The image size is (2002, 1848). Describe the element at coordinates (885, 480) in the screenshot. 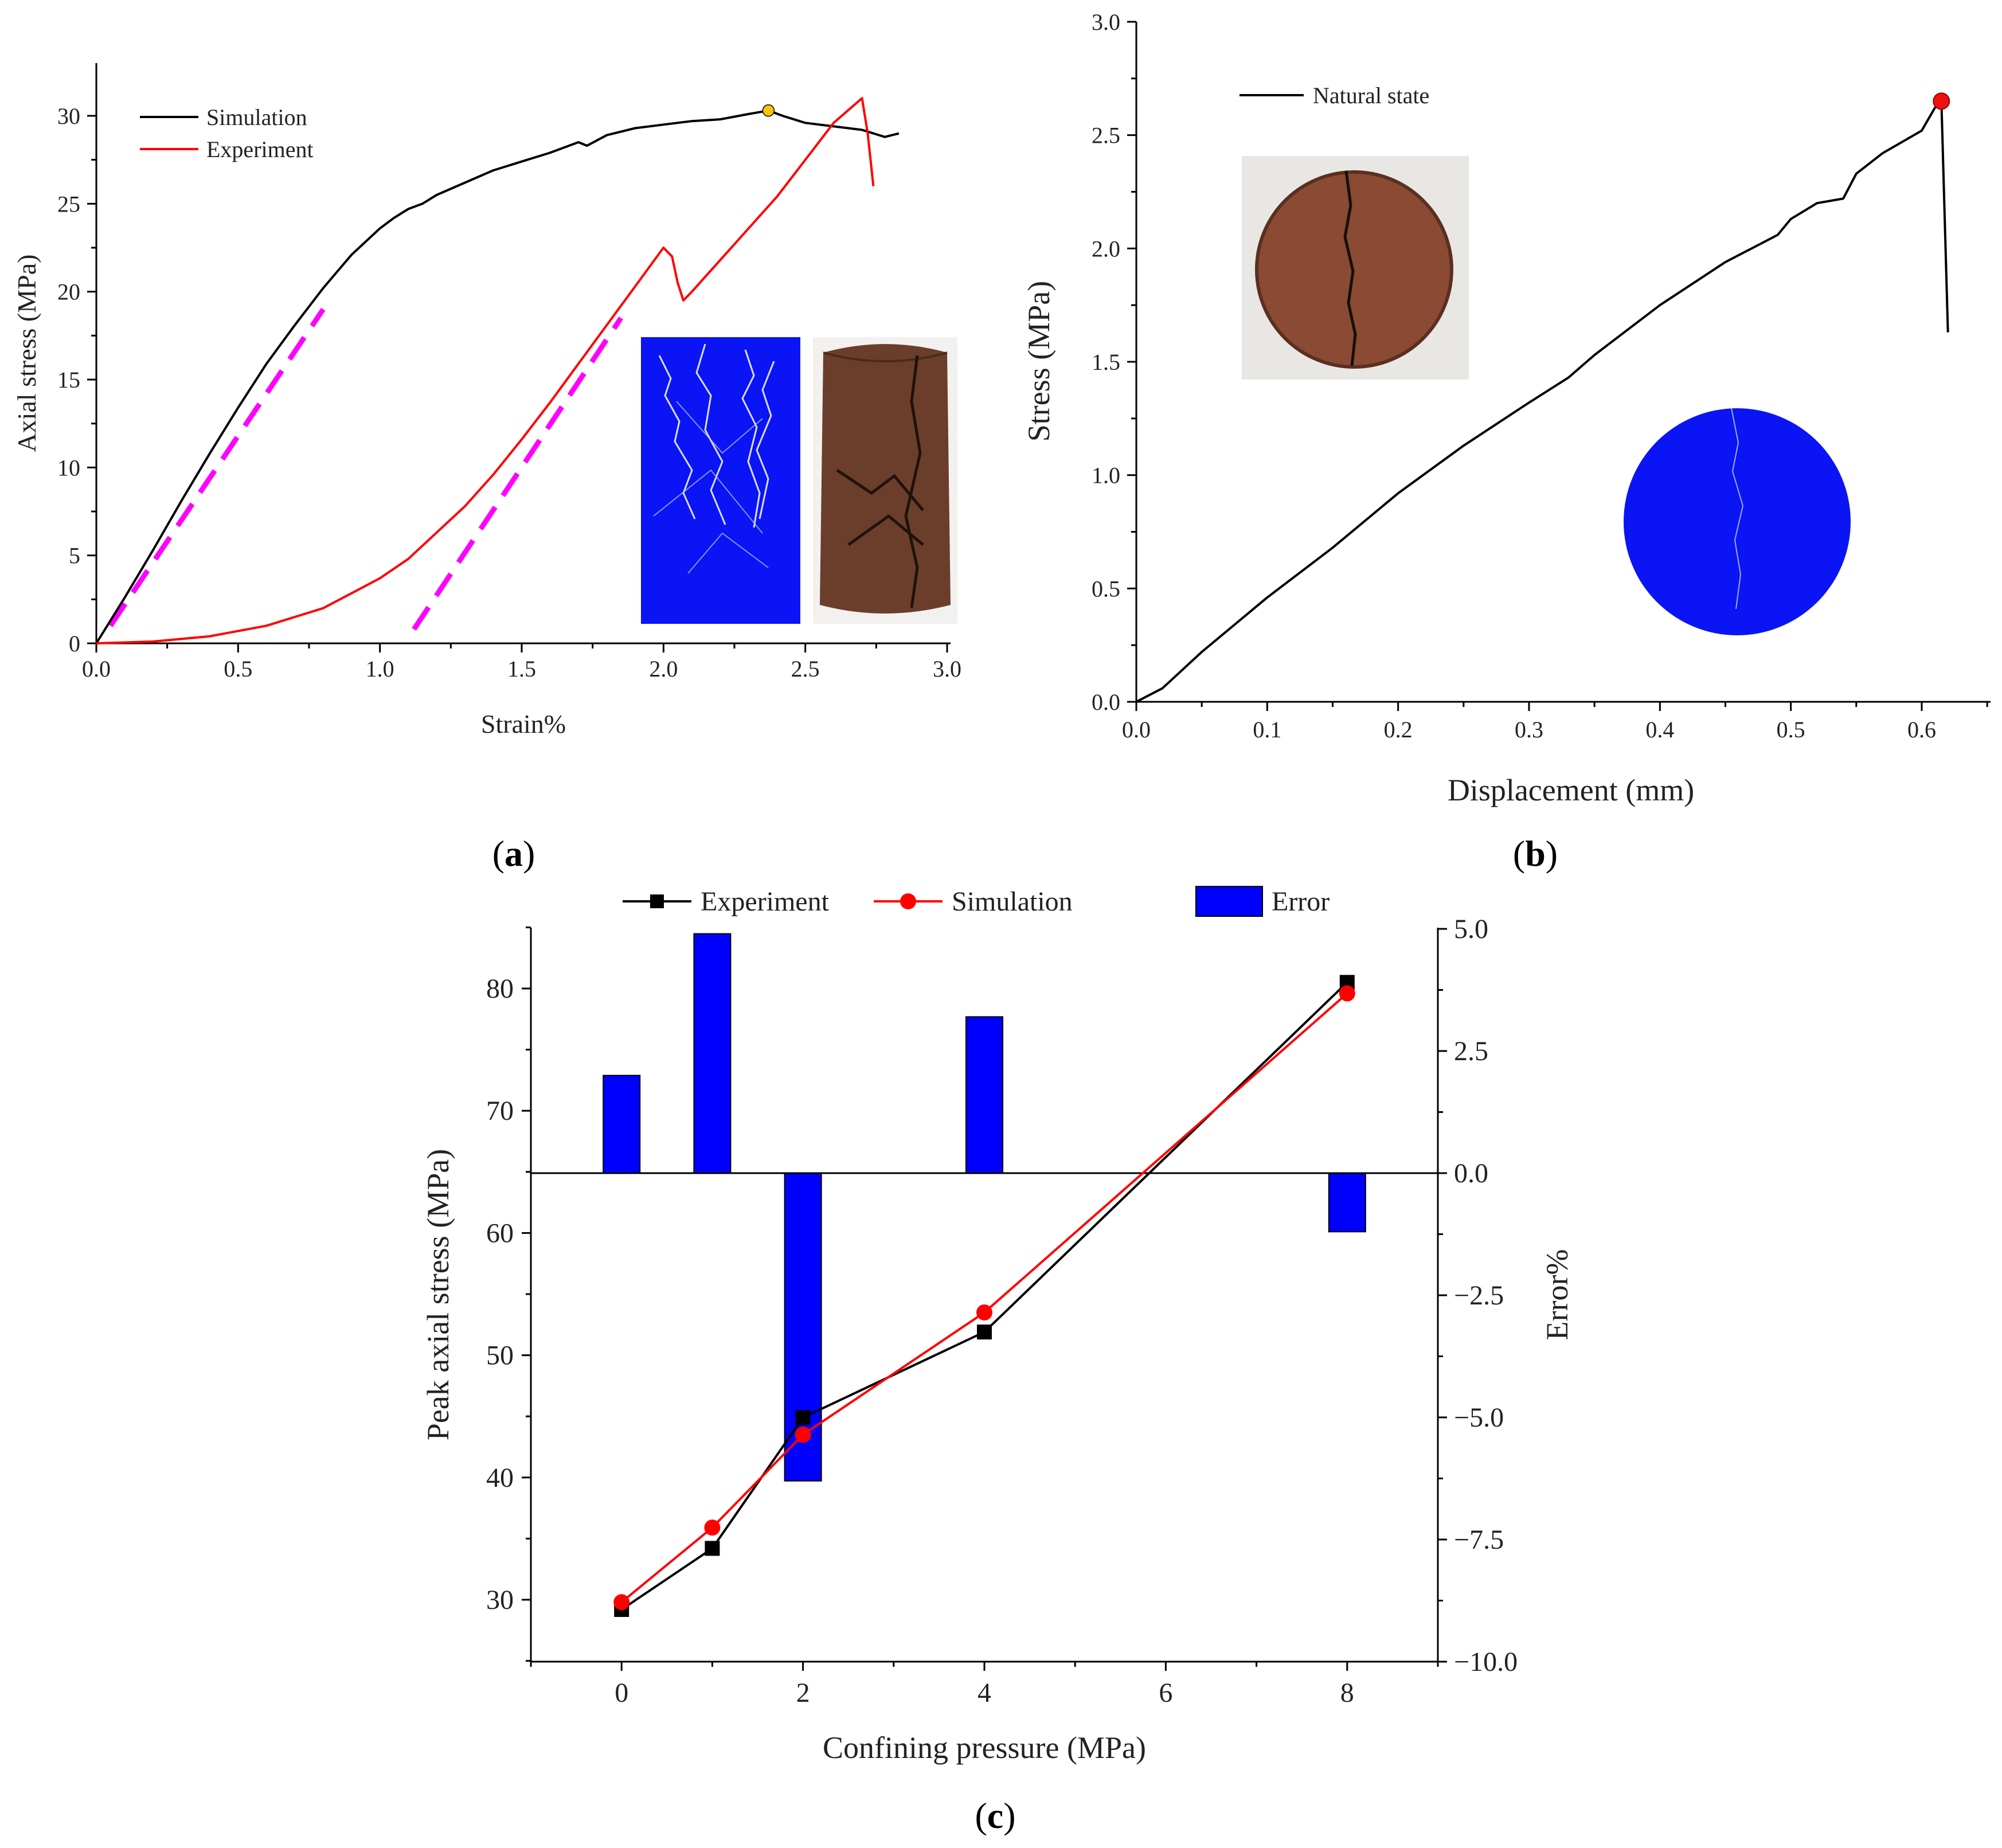

I see `panel-a-inset-specimen-photo` at that location.